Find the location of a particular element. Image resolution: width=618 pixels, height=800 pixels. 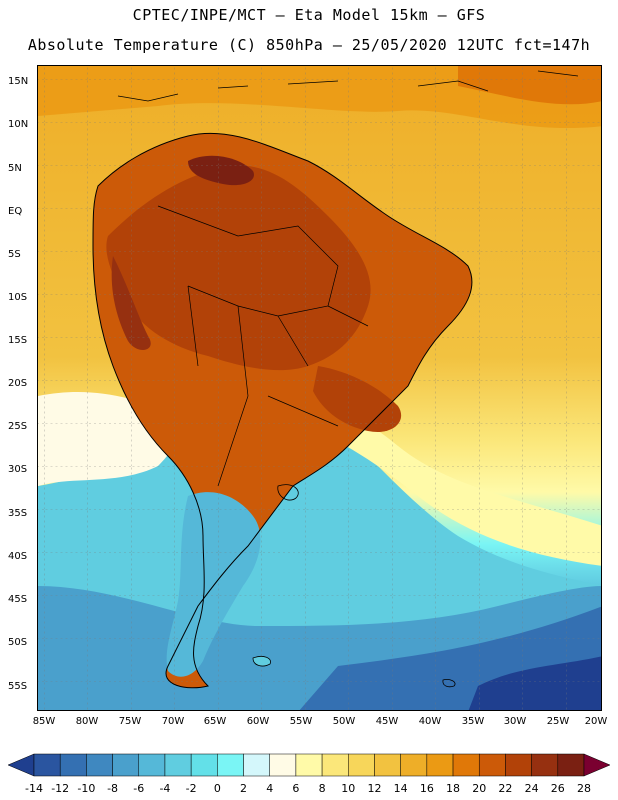

falklands is located at coordinates (261, 661).